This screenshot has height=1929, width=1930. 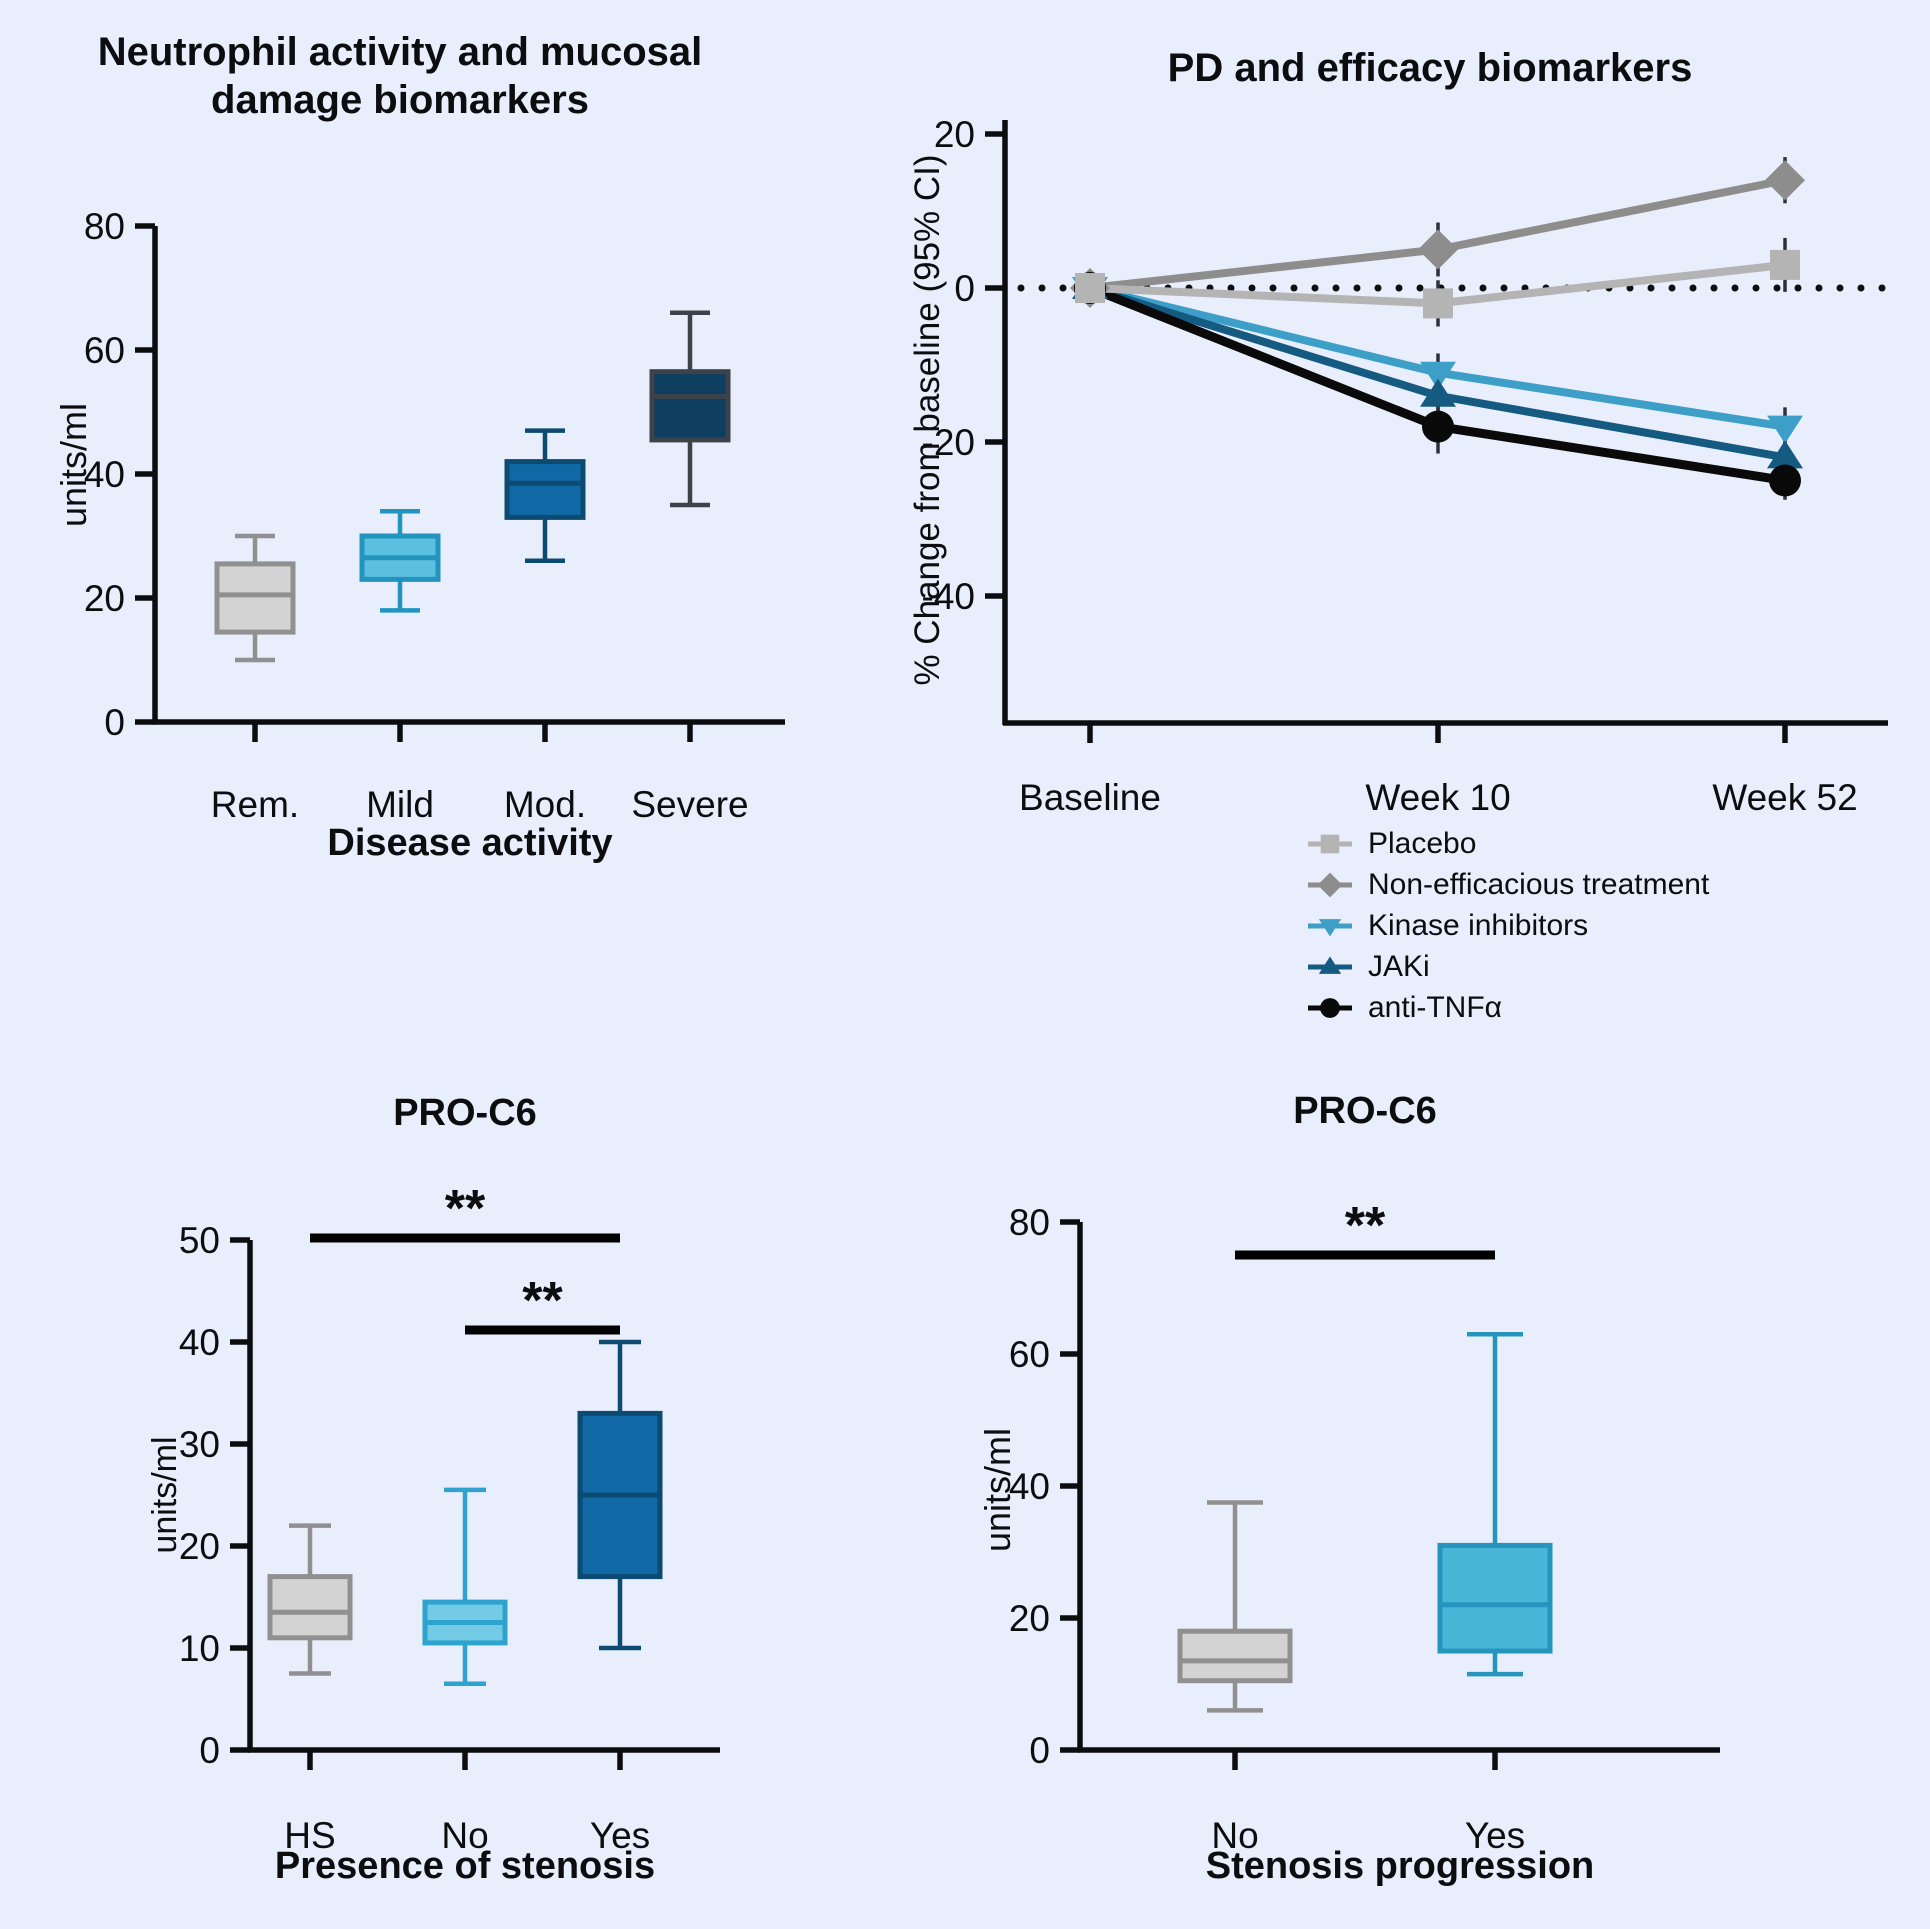 What do you see at coordinates (165, 1495) in the screenshot?
I see `panel-c-y-axis-label: units/ml` at bounding box center [165, 1495].